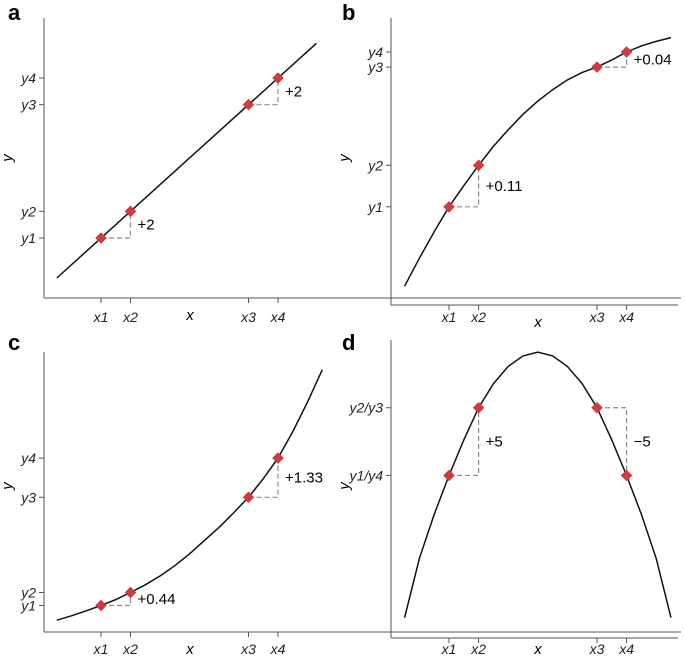 The height and width of the screenshot is (659, 685). Describe the element at coordinates (348, 12) in the screenshot. I see `panel-letter: b` at that location.